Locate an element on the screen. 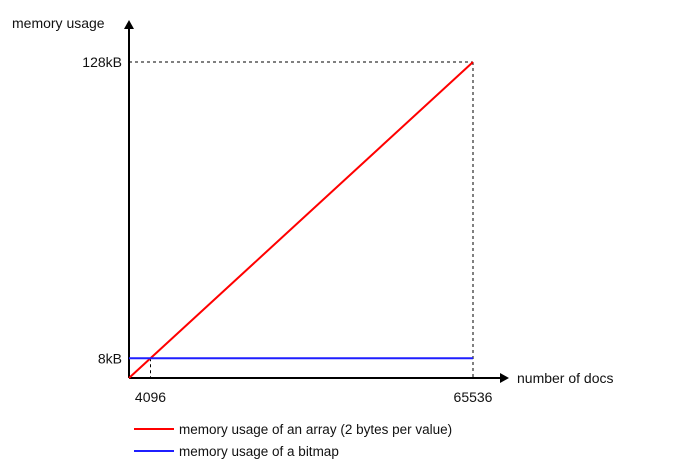  x-tick-label-1: 65536 is located at coordinates (473, 397).